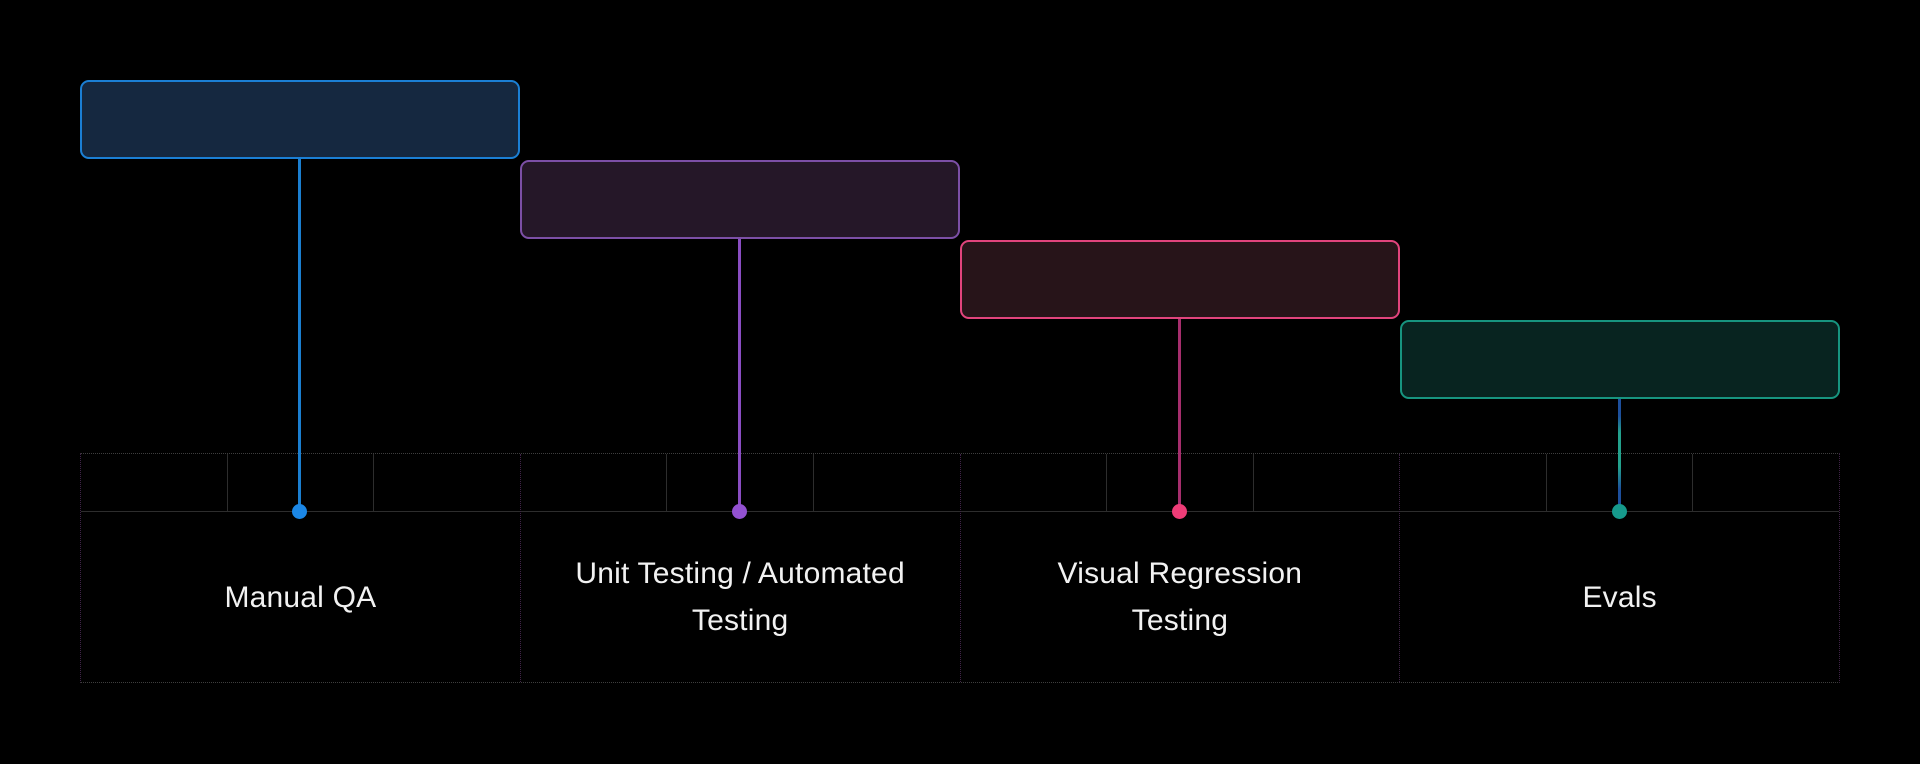  What do you see at coordinates (299, 511) in the screenshot?
I see `timeline-dot-manual-qa` at bounding box center [299, 511].